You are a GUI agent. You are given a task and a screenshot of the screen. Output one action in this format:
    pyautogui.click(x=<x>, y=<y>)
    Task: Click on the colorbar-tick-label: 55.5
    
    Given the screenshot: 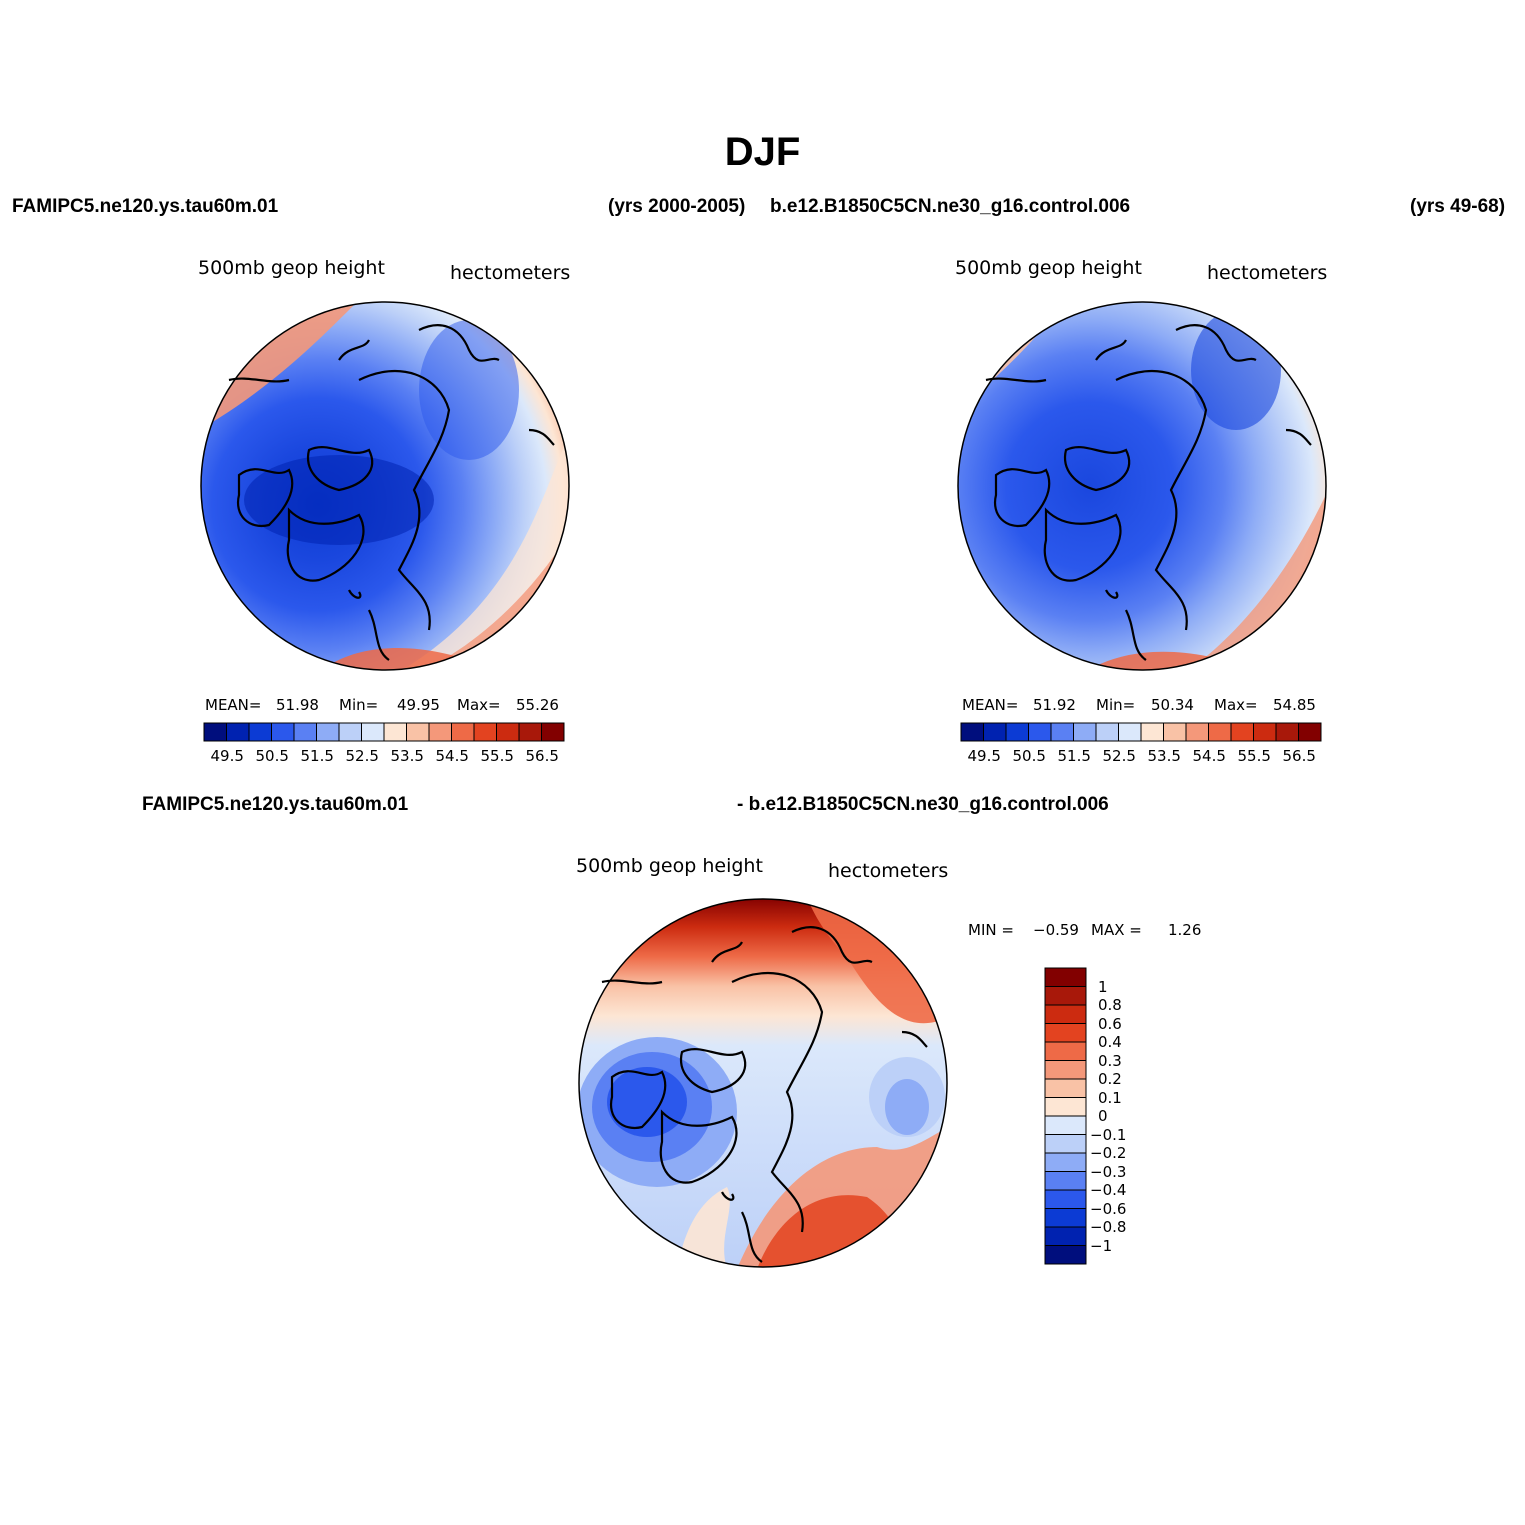 What is the action you would take?
    pyautogui.click(x=1254, y=756)
    